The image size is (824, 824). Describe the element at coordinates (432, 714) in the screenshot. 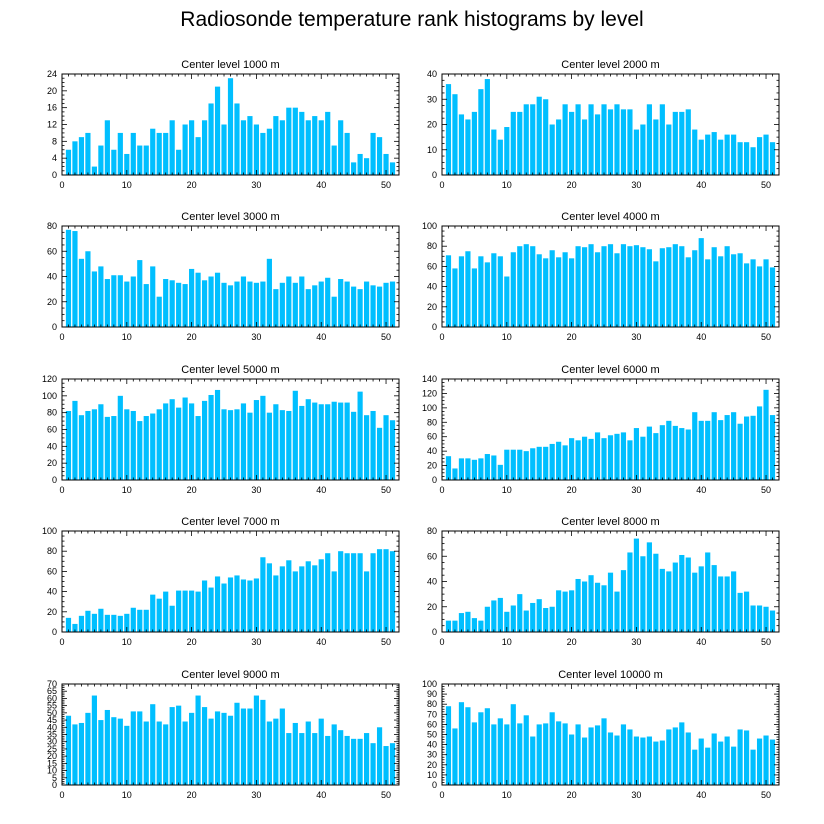

I see `y-tick-label: 70` at that location.